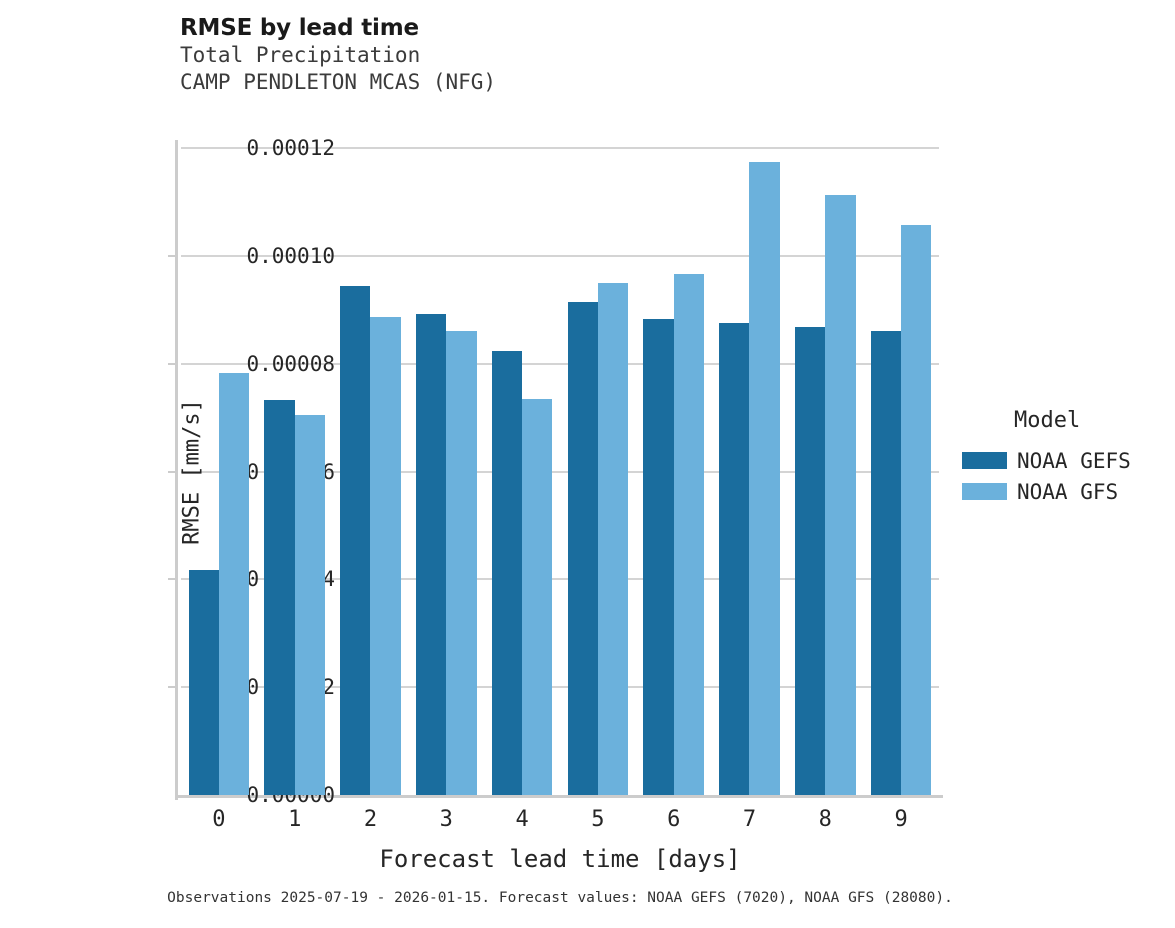 This screenshot has width=1175, height=928. Describe the element at coordinates (370, 819) in the screenshot. I see `x-axis-tick-label: 2` at that location.